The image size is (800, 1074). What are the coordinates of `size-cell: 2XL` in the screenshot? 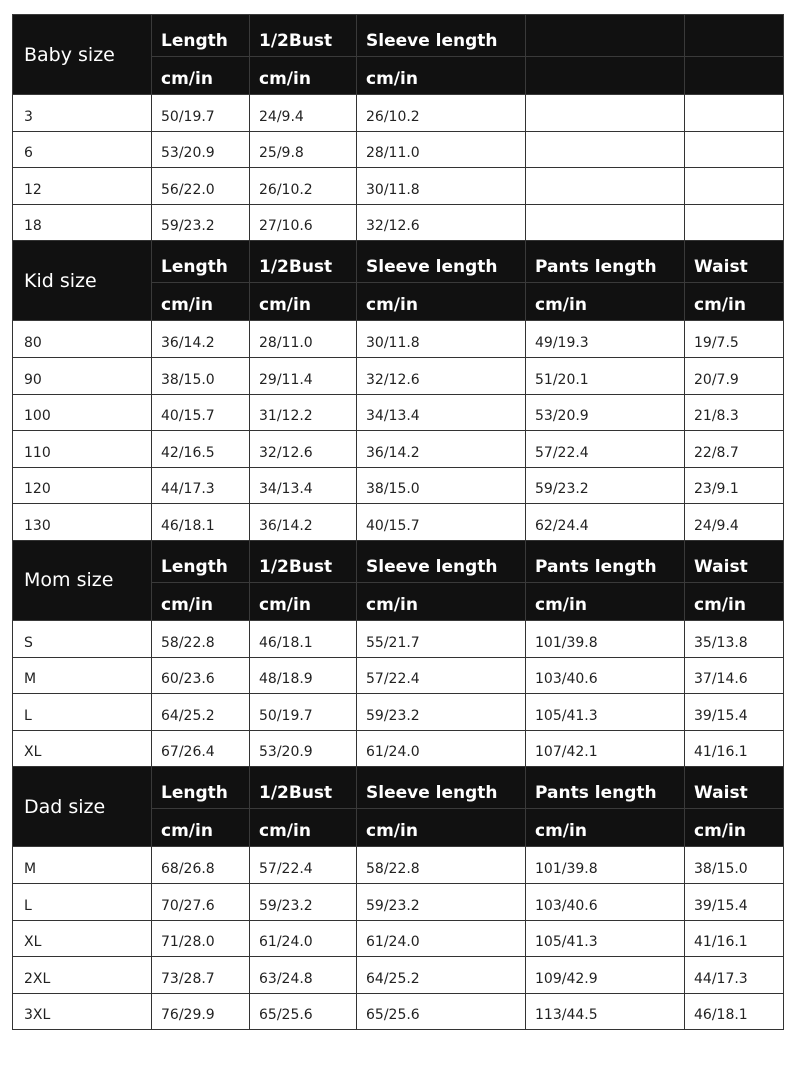 It's located at (82, 975).